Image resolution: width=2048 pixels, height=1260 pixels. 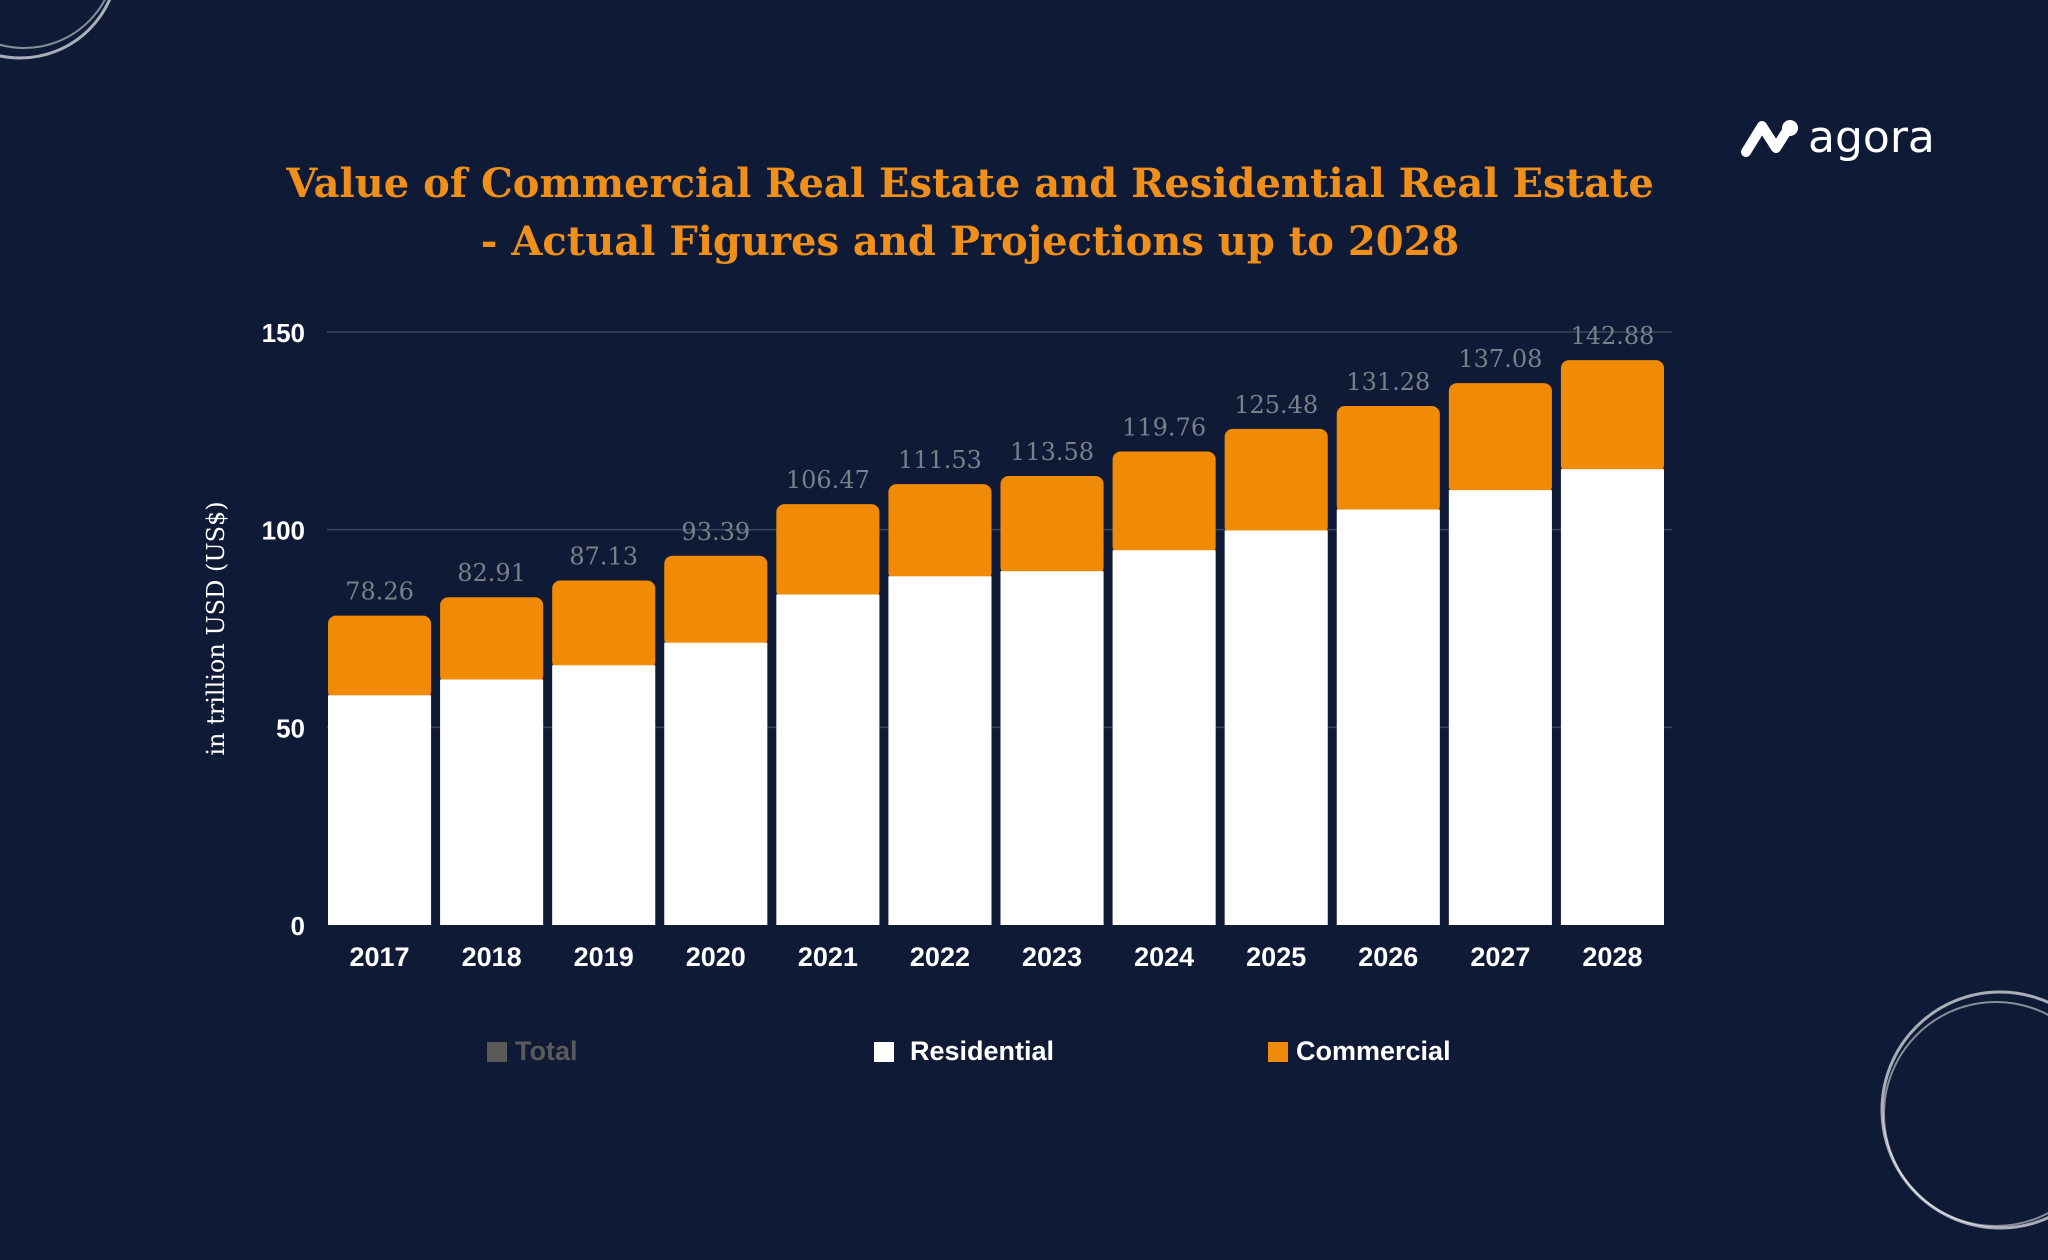 I want to click on agora-logo: agora, so click(x=1836, y=137).